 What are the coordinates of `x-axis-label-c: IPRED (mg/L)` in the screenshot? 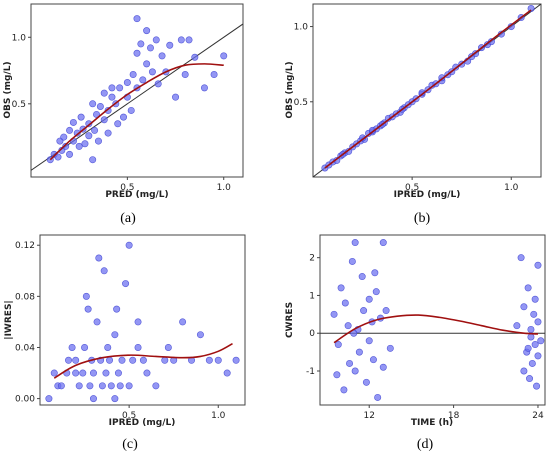 It's located at (142, 423).